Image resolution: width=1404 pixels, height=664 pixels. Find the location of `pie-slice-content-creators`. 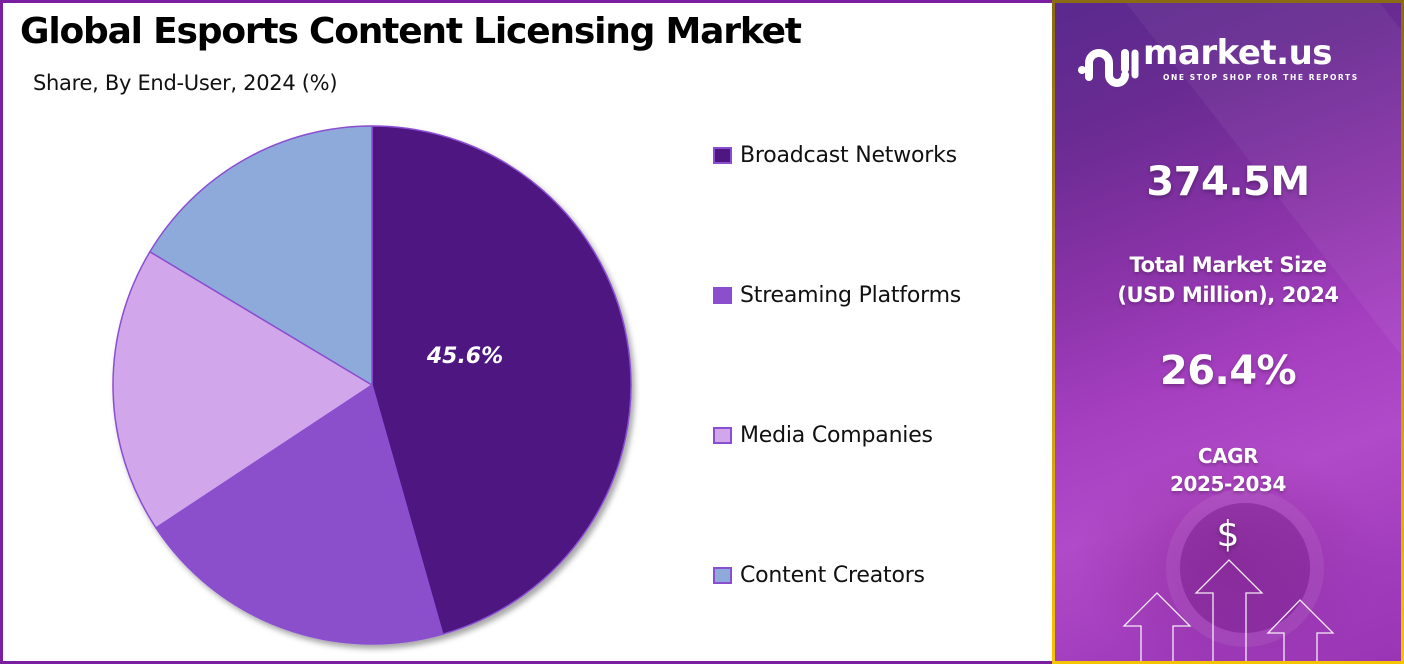

pie-slice-content-creators is located at coordinates (261, 255).